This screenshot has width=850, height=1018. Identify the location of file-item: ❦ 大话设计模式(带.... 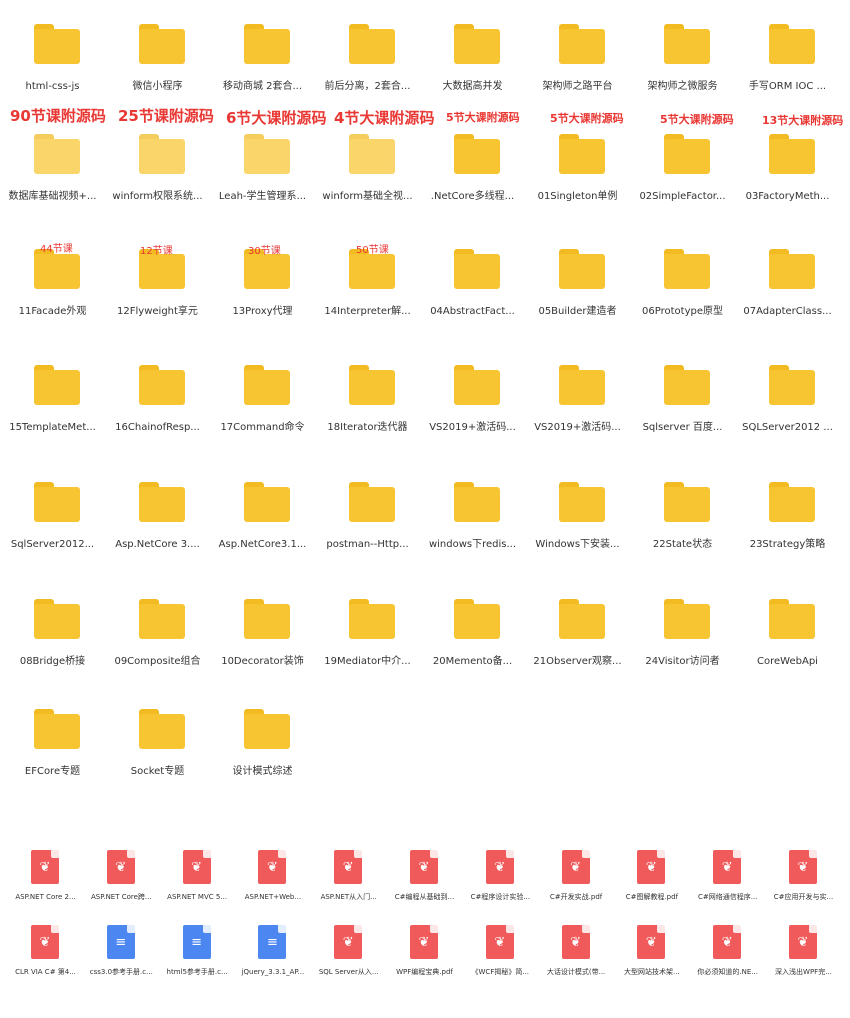
(576, 958).